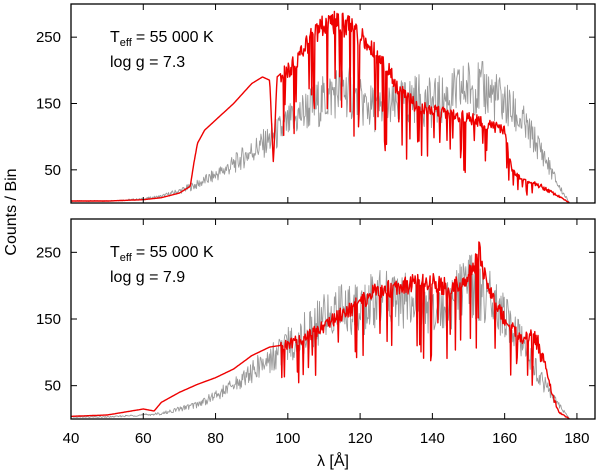  What do you see at coordinates (48, 319) in the screenshot?
I see `bottom-y-tick-label: 150` at bounding box center [48, 319].